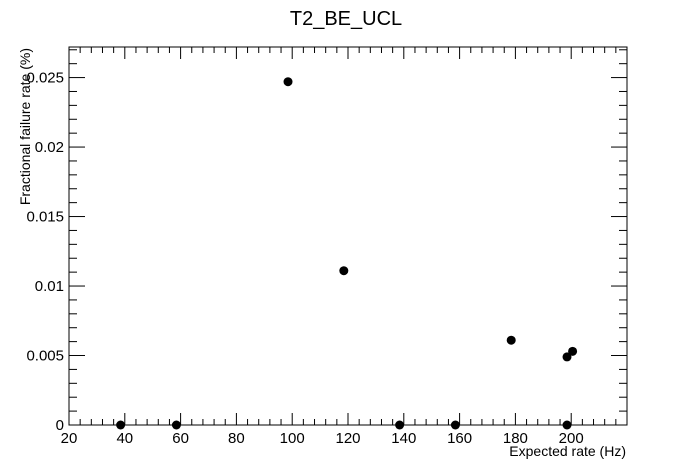 The width and height of the screenshot is (696, 472). What do you see at coordinates (45, 217) in the screenshot?
I see `y-tick-label: 0.015` at bounding box center [45, 217].